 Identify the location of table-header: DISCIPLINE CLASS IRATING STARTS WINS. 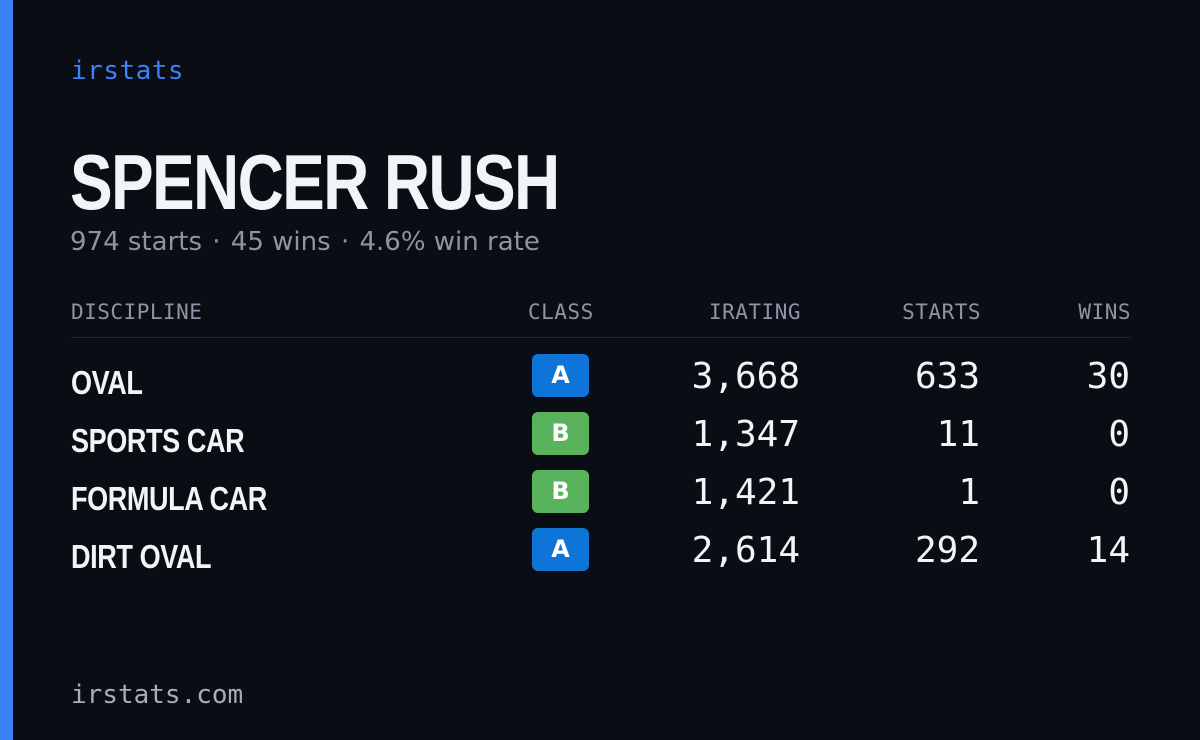
(601, 318).